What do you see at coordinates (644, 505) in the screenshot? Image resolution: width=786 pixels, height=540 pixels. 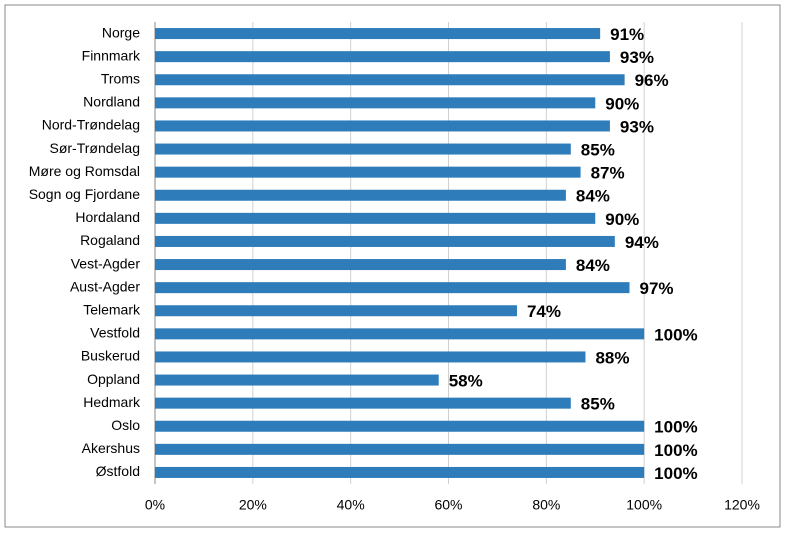 I see `x-tick-label: 100%` at bounding box center [644, 505].